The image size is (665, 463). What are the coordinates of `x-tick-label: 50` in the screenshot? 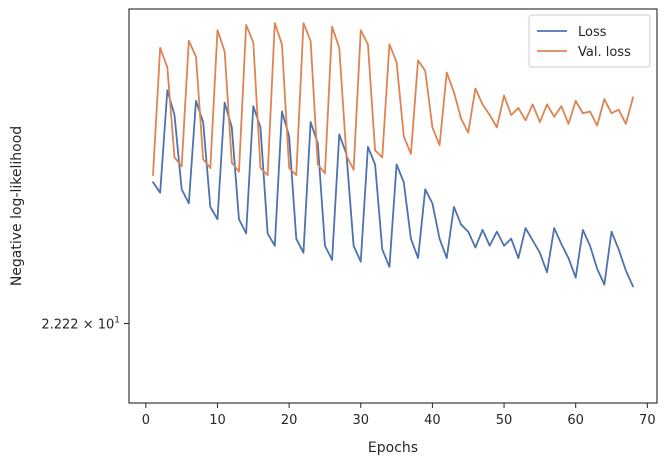 It's located at (504, 420).